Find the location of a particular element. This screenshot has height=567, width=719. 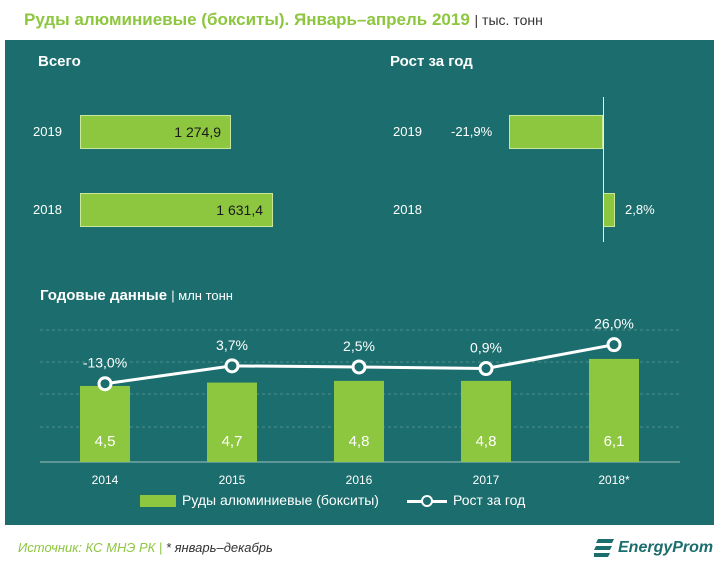

growth-heading: Рост за год is located at coordinates (431, 61).